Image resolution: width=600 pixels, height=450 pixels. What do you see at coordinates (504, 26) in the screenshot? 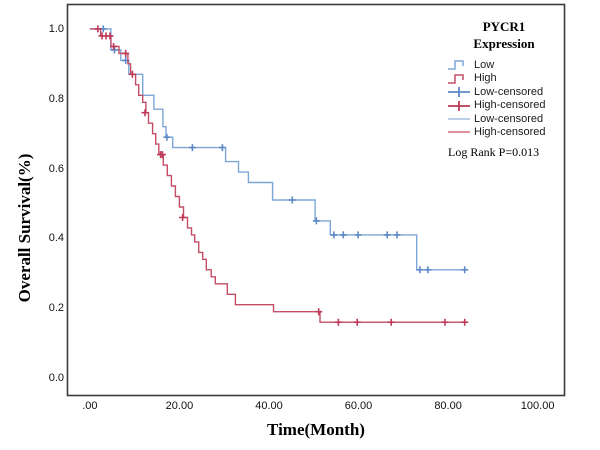
I see `legend-title-line1: PYCR1` at bounding box center [504, 26].